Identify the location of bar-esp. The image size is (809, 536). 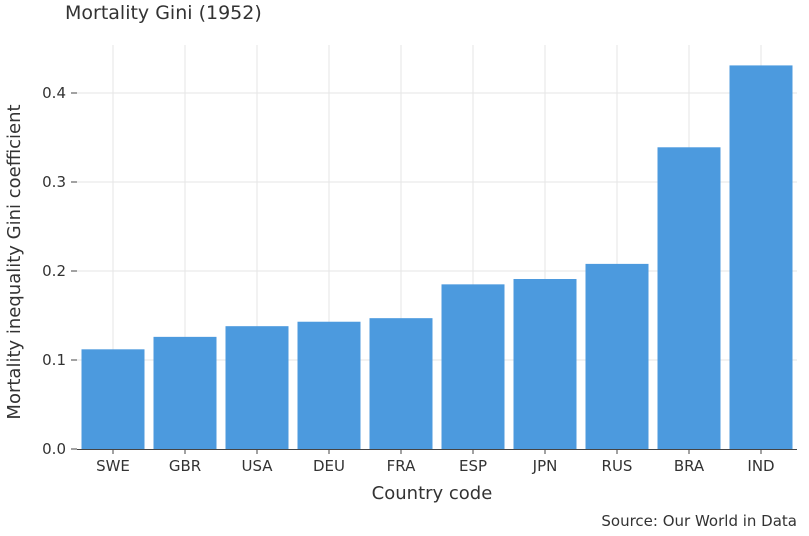
(473, 366).